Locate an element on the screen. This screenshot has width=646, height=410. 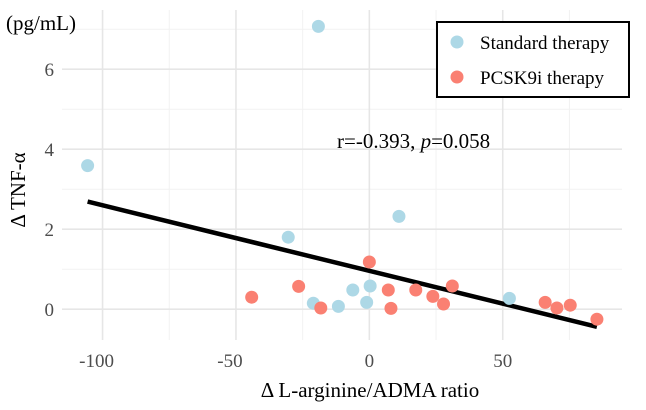
y-tick-labels: 0 2 4 6 is located at coordinates (50, 190).